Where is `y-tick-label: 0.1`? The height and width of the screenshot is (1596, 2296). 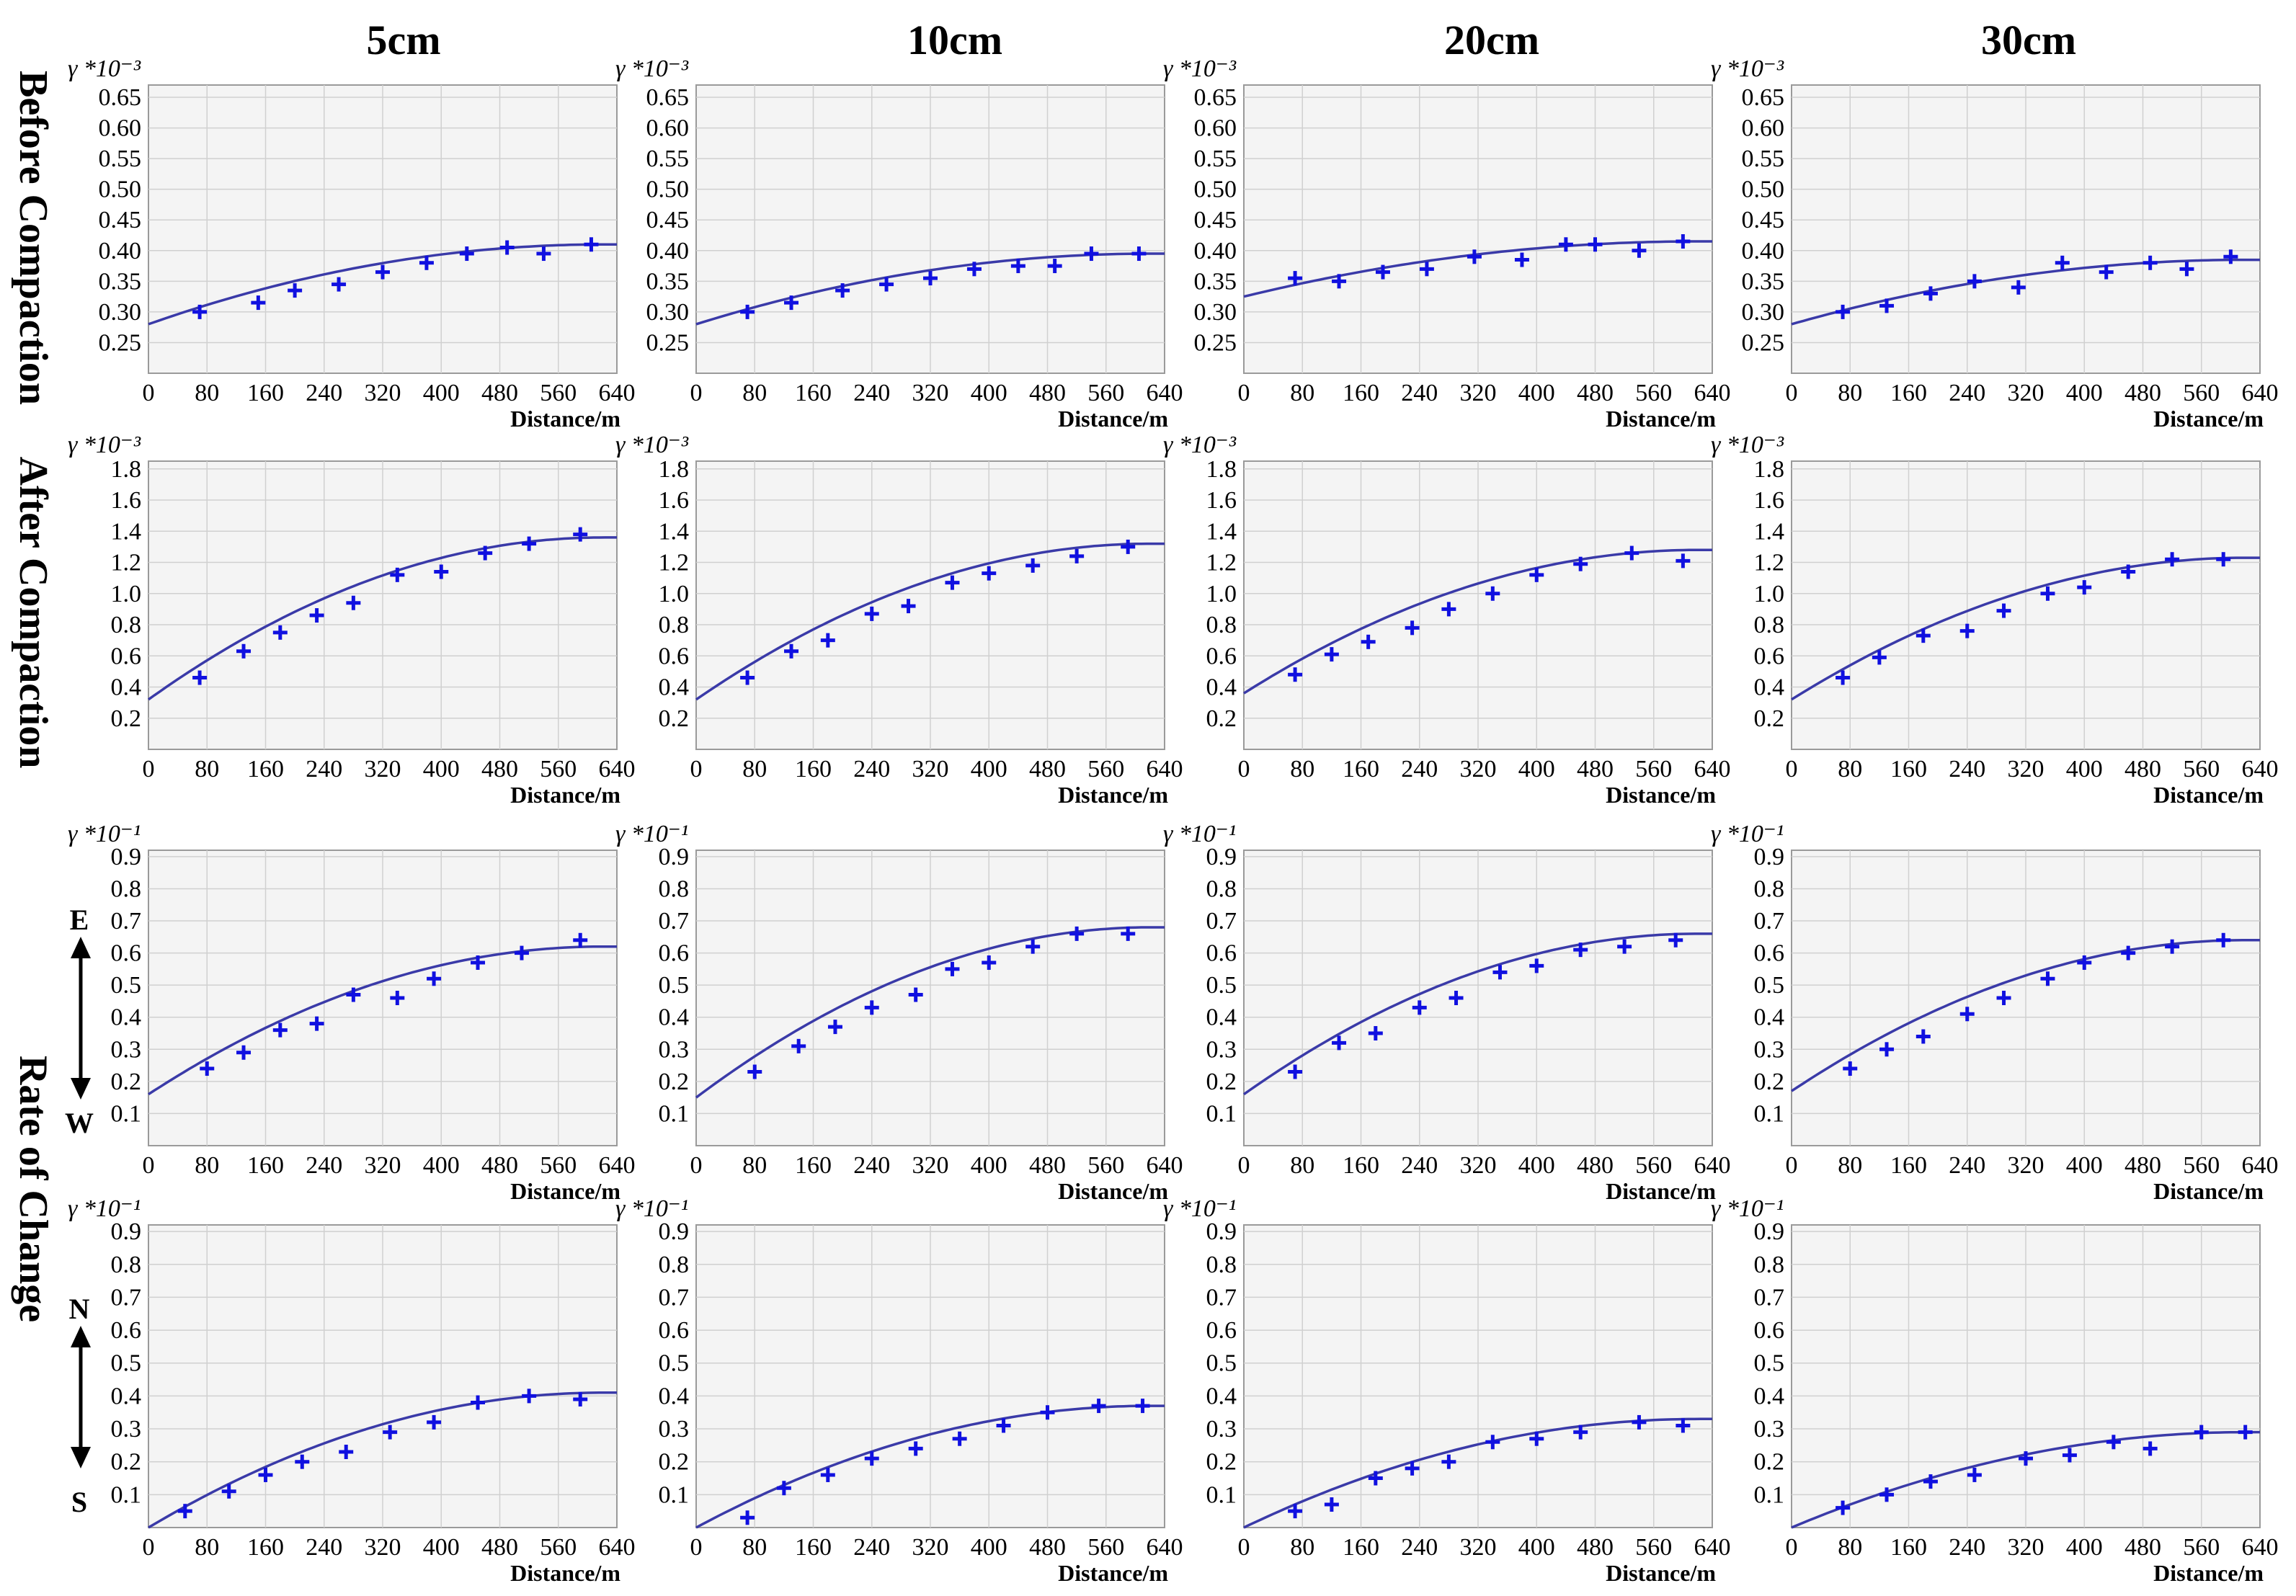
y-tick-label: 0.1 is located at coordinates (1221, 1114).